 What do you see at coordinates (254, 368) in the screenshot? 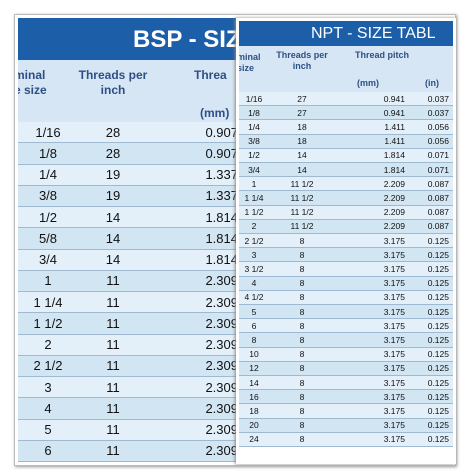
I see `table-cell: 12` at bounding box center [254, 368].